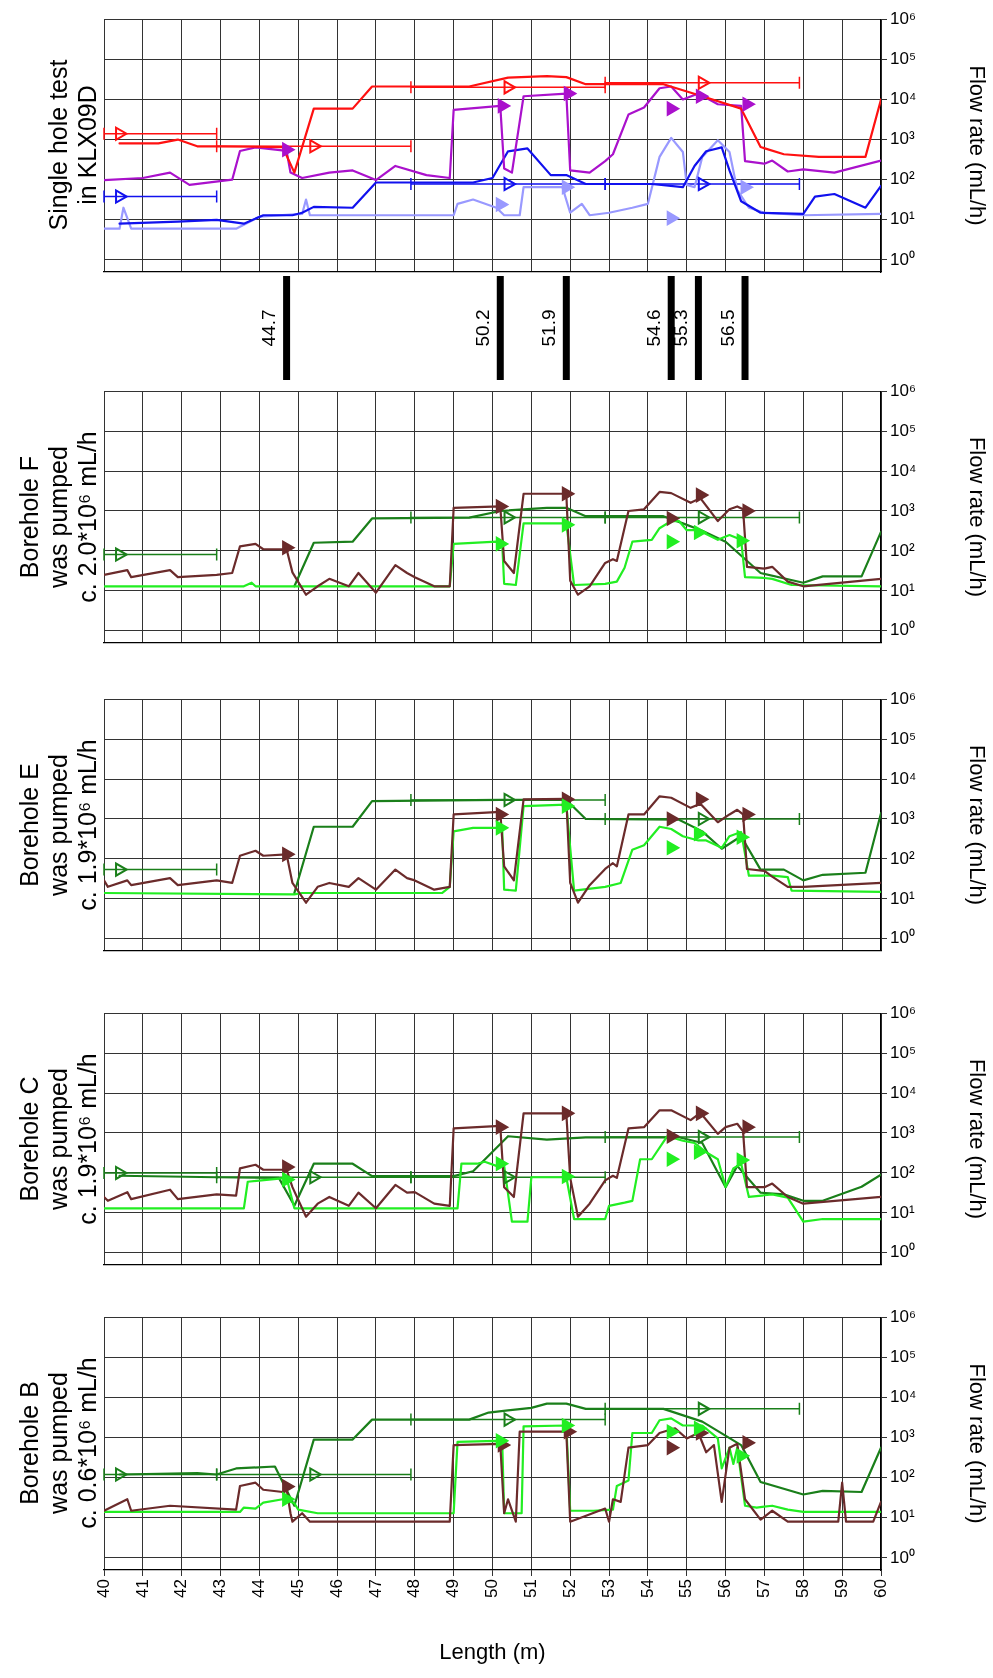 The width and height of the screenshot is (993, 1678). I want to click on x-tick-label: 40, so click(103, 1588).